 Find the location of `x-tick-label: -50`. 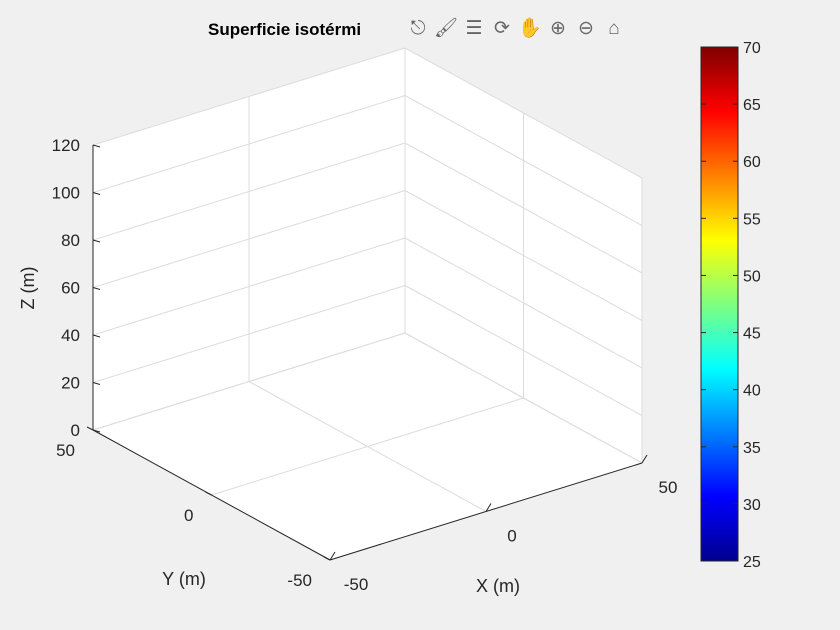

x-tick-label: -50 is located at coordinates (356, 584).